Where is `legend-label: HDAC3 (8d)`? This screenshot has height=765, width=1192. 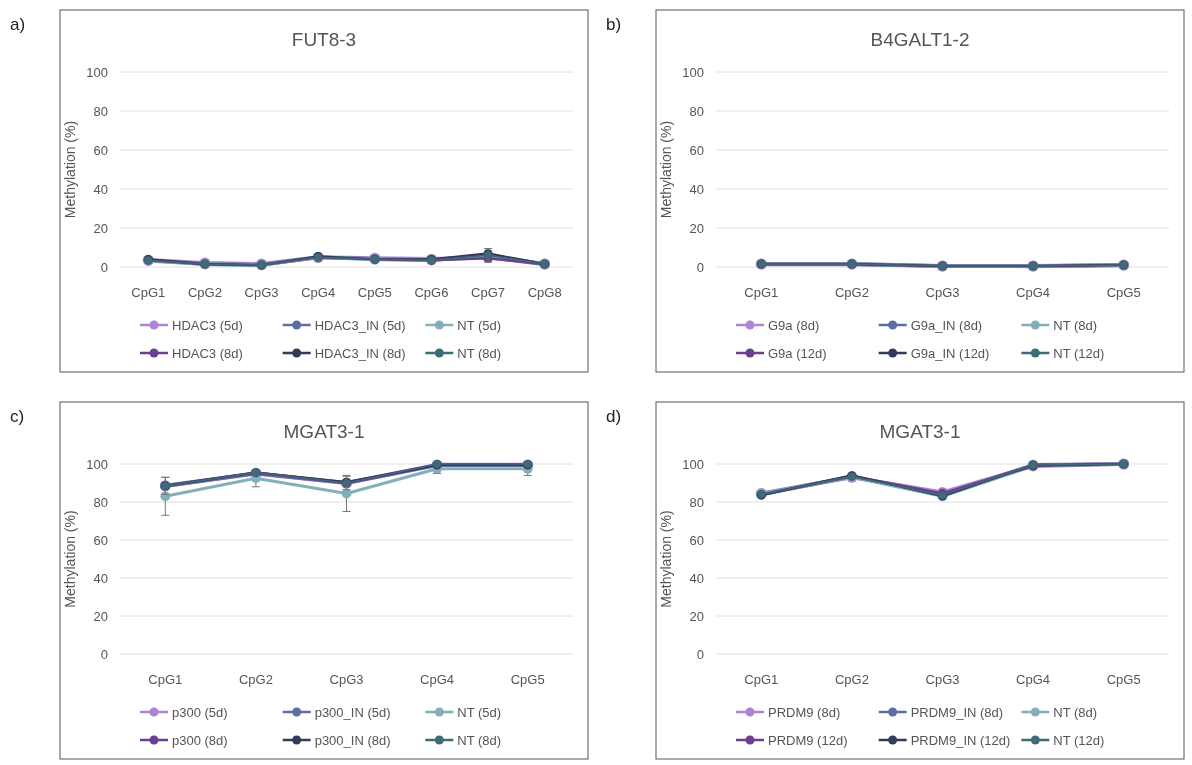 legend-label: HDAC3 (8d) is located at coordinates (207, 353).